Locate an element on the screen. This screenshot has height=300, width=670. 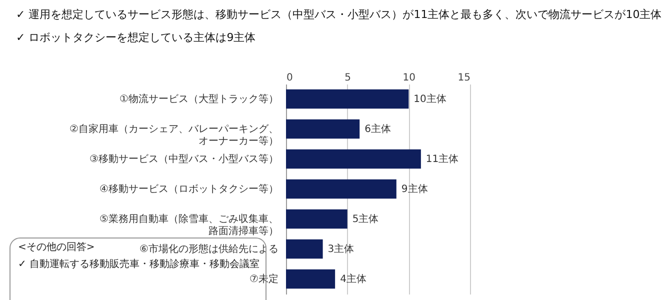
data-label: 6主体 is located at coordinates (377, 129).